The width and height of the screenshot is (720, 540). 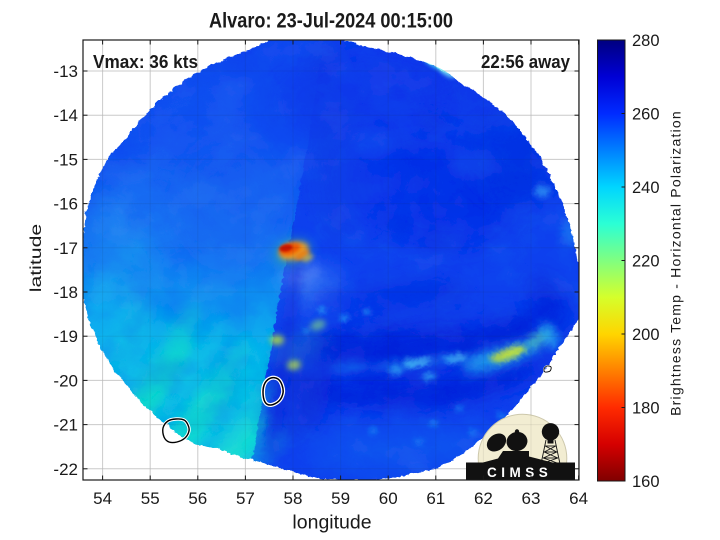 I want to click on svg-text: latitude, so click(x=36, y=258).